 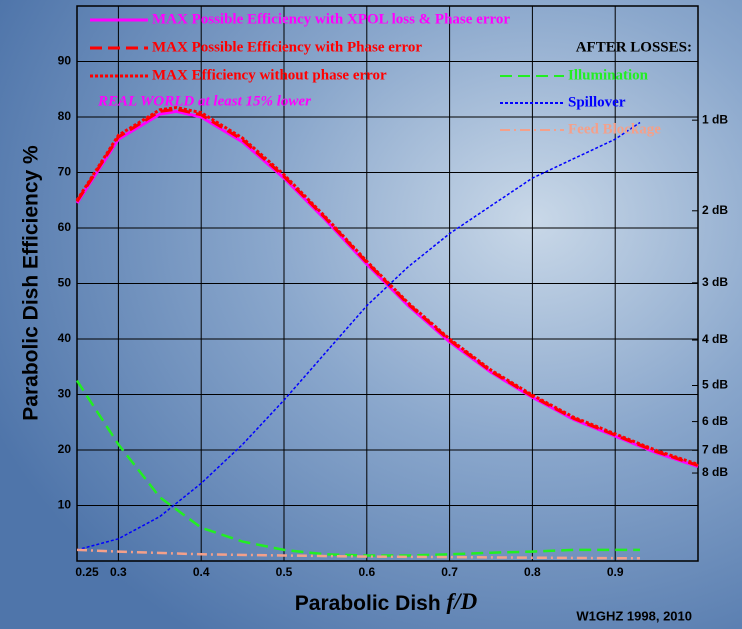 What do you see at coordinates (31, 283) in the screenshot?
I see `y-axis-label: Parabolic Dish Efficiency %` at bounding box center [31, 283].